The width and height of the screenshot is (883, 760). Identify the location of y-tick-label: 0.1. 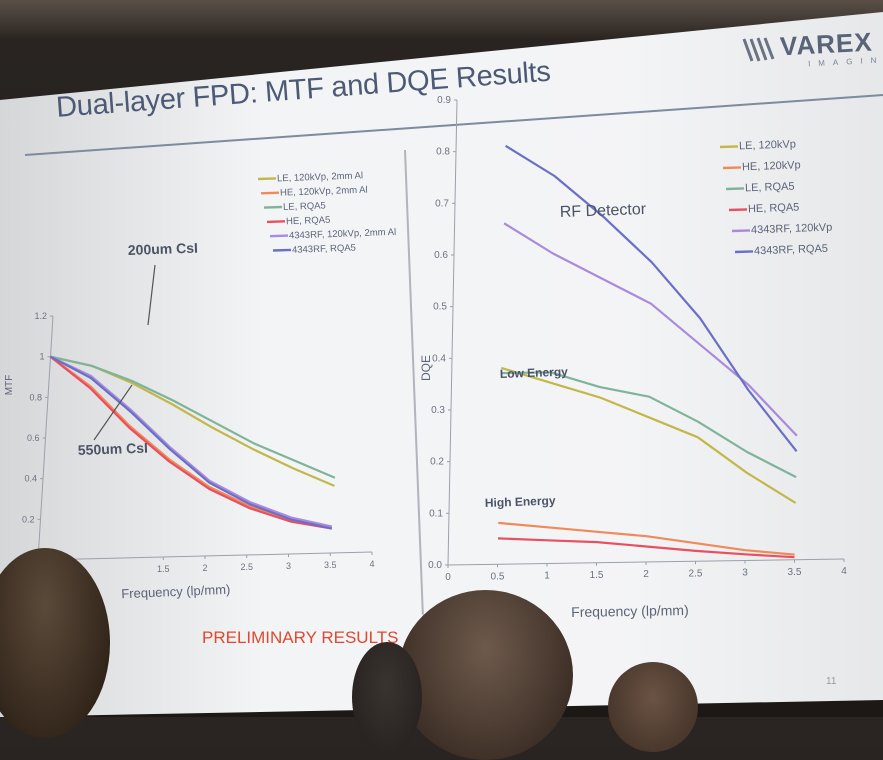
(436, 513).